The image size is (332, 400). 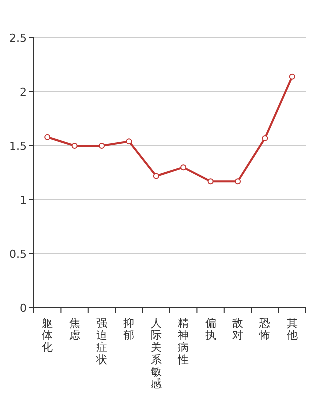 What do you see at coordinates (264, 329) in the screenshot?
I see `x-tick-label: 恐怖` at bounding box center [264, 329].